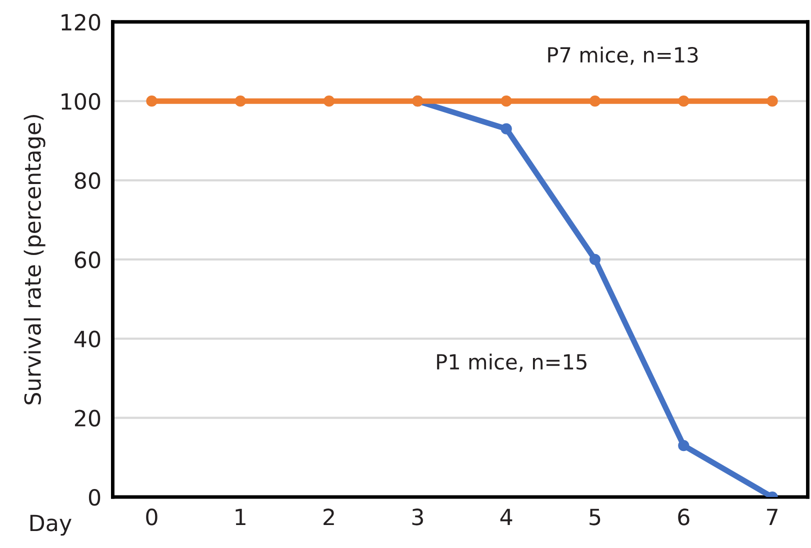 The height and width of the screenshot is (548, 811). What do you see at coordinates (241, 517) in the screenshot?
I see `x-tick-label: 1` at bounding box center [241, 517].